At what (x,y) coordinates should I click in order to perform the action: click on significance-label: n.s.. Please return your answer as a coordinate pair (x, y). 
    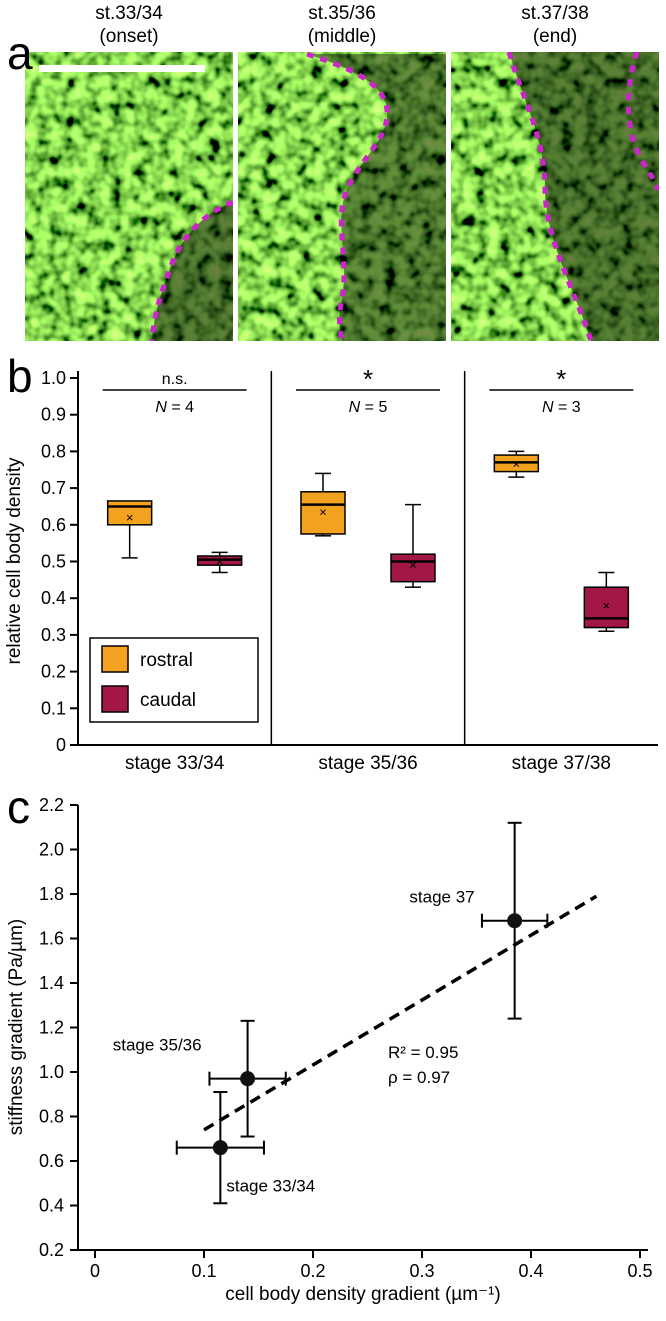
    Looking at the image, I should click on (175, 379).